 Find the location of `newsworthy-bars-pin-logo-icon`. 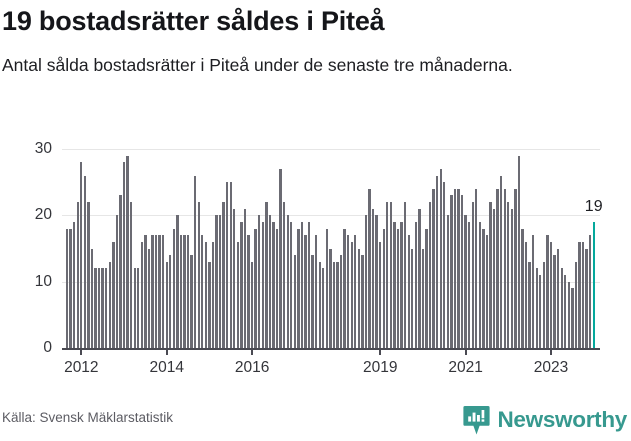

newsworthy-bars-pin-logo-icon is located at coordinates (477, 420).